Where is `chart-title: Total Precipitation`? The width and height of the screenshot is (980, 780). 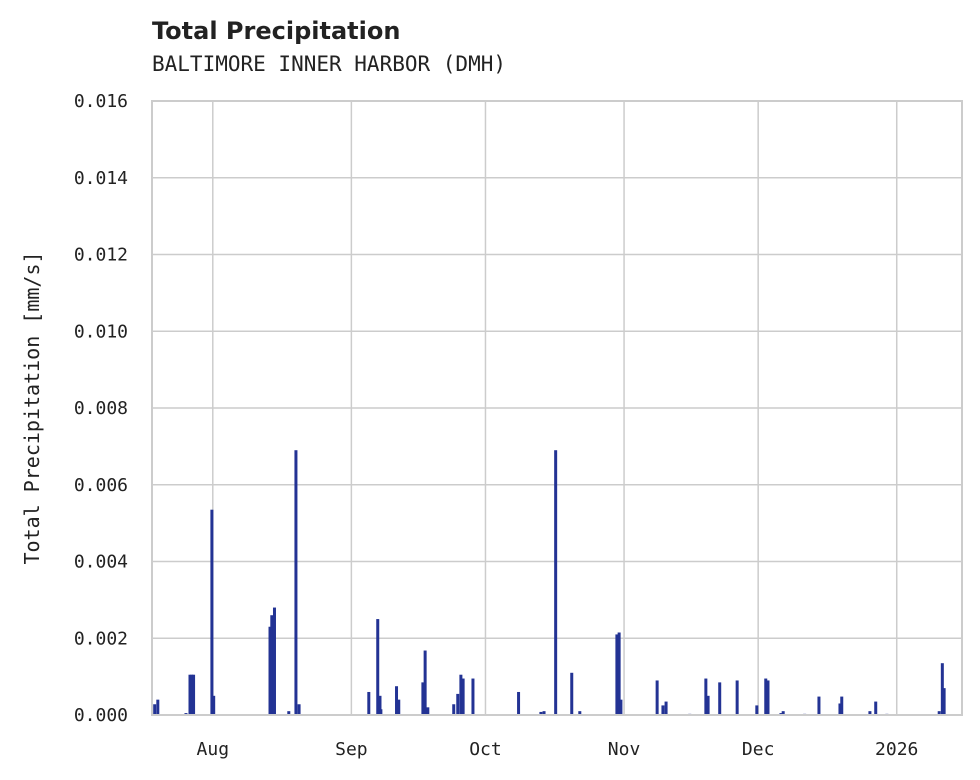
chart-title: Total Precipitation is located at coordinates (276, 31).